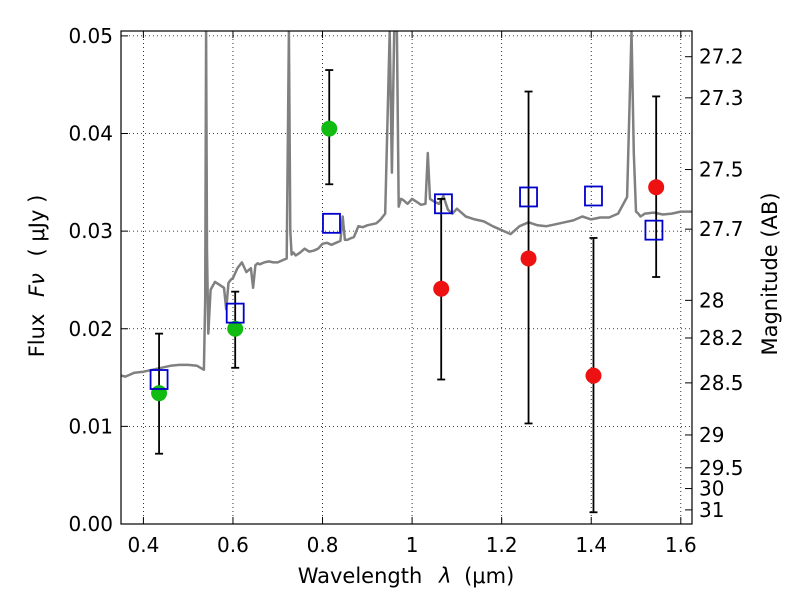 Image resolution: width=800 pixels, height=600 pixels. Describe the element at coordinates (711, 510) in the screenshot. I see `y2-tick-label: 31` at that location.